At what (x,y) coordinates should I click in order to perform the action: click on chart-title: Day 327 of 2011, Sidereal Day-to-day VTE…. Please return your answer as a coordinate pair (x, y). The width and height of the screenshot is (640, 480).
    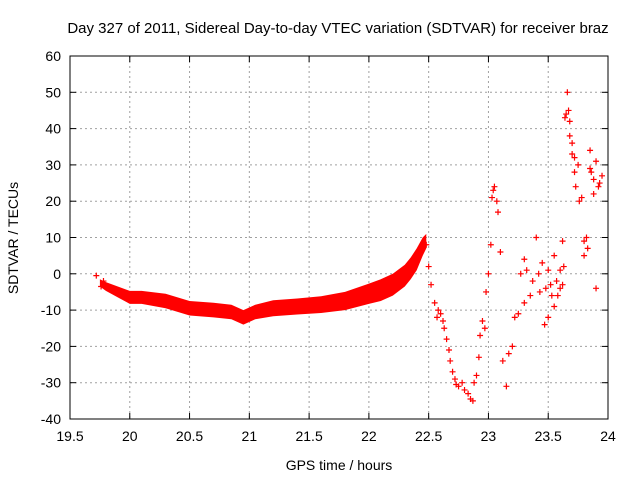
    Looking at the image, I should click on (337, 28).